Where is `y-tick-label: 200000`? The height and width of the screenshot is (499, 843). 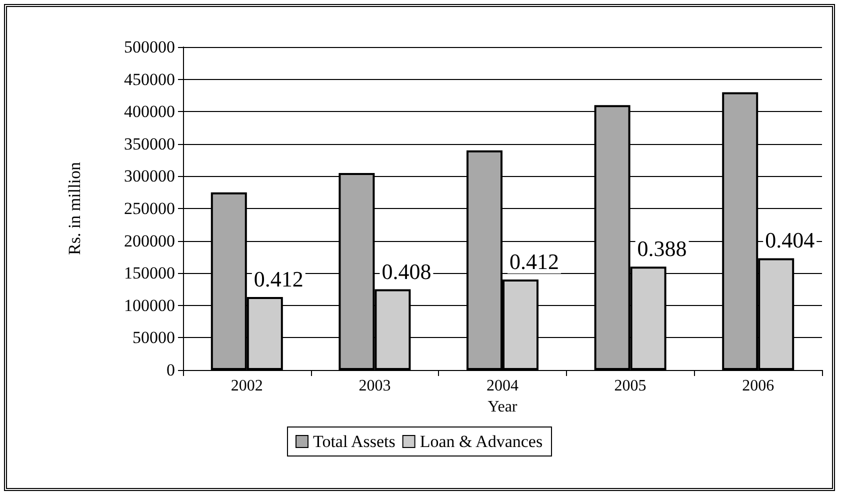 y-tick-label: 200000 is located at coordinates (149, 240).